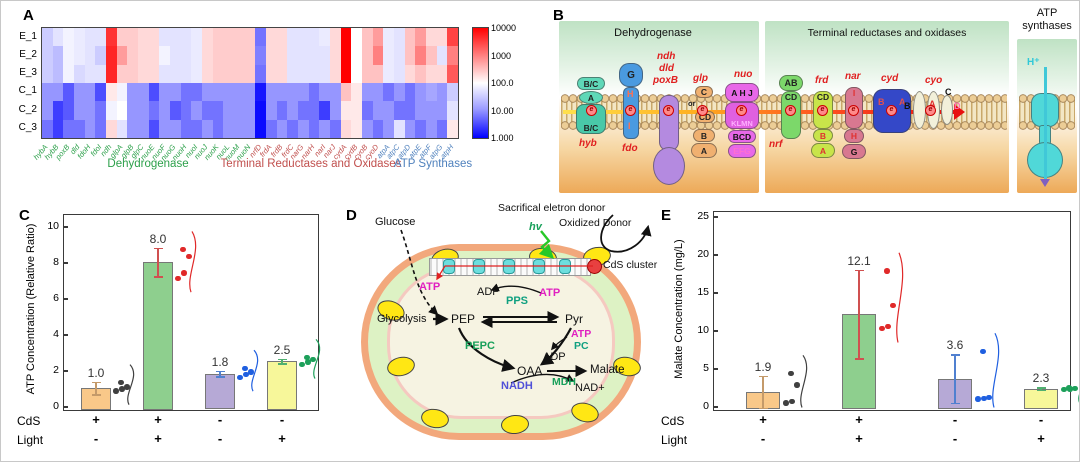 Image resolution: width=1080 pixels, height=462 pixels. I want to click on error-bar, so click(220, 373).